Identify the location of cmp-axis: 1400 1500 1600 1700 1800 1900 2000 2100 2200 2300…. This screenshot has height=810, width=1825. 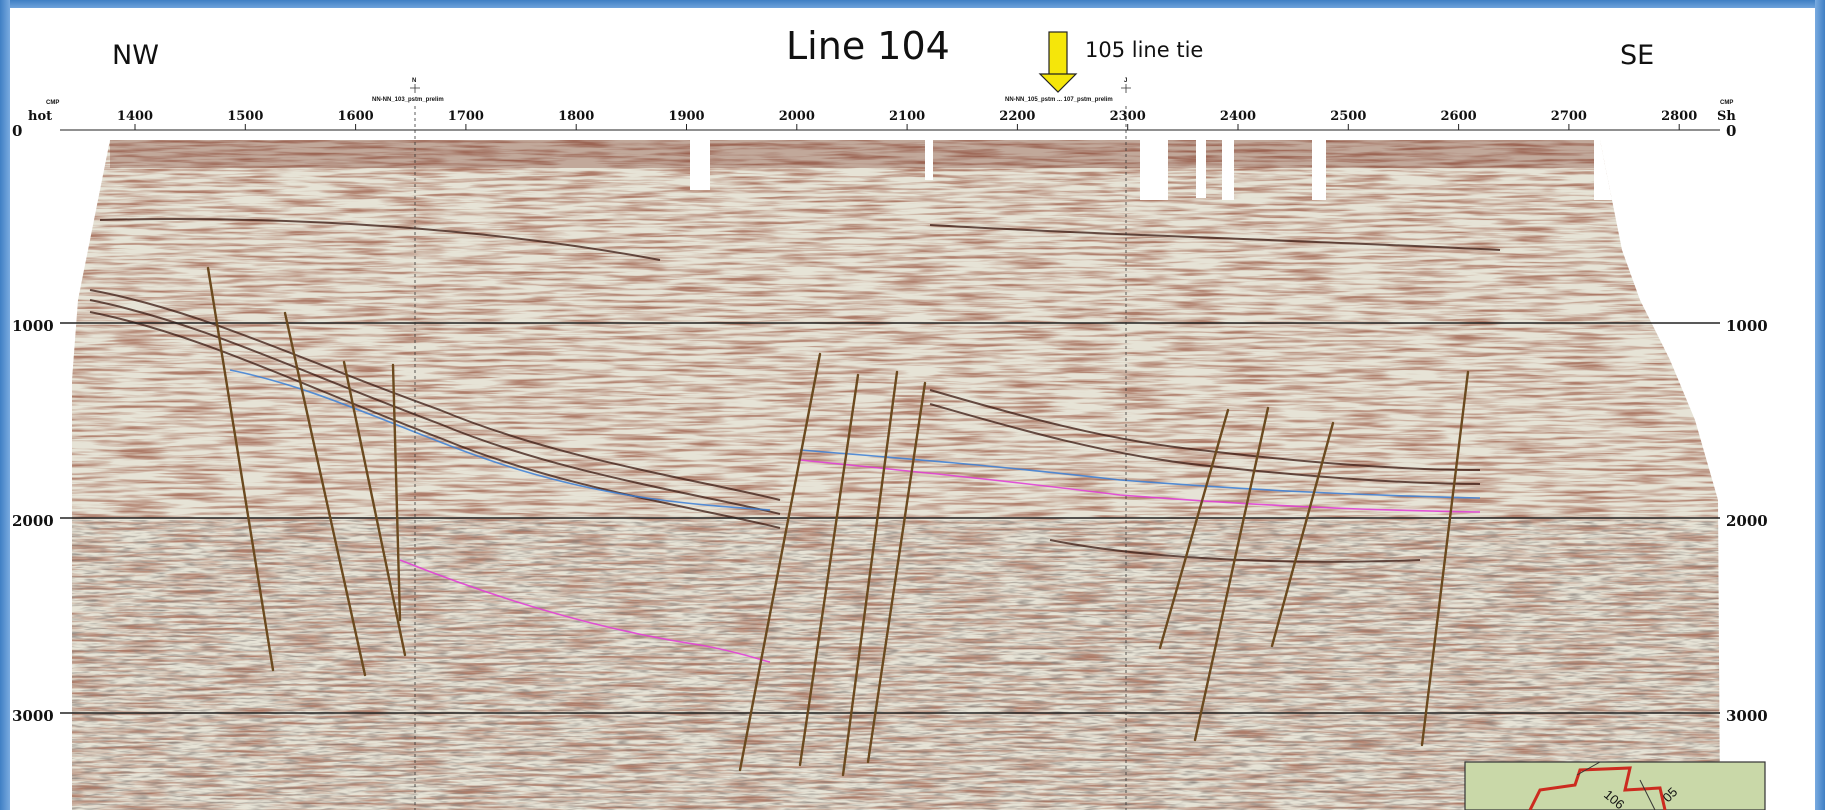
(907, 119).